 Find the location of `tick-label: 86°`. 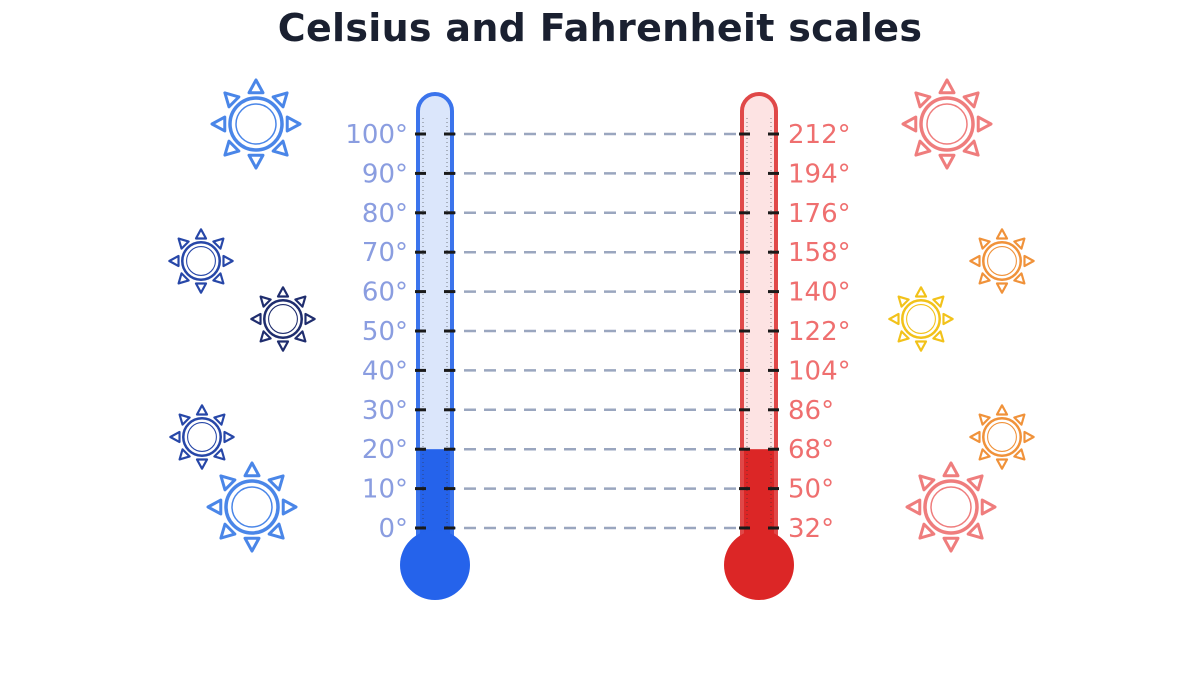

tick-label: 86° is located at coordinates (811, 411).